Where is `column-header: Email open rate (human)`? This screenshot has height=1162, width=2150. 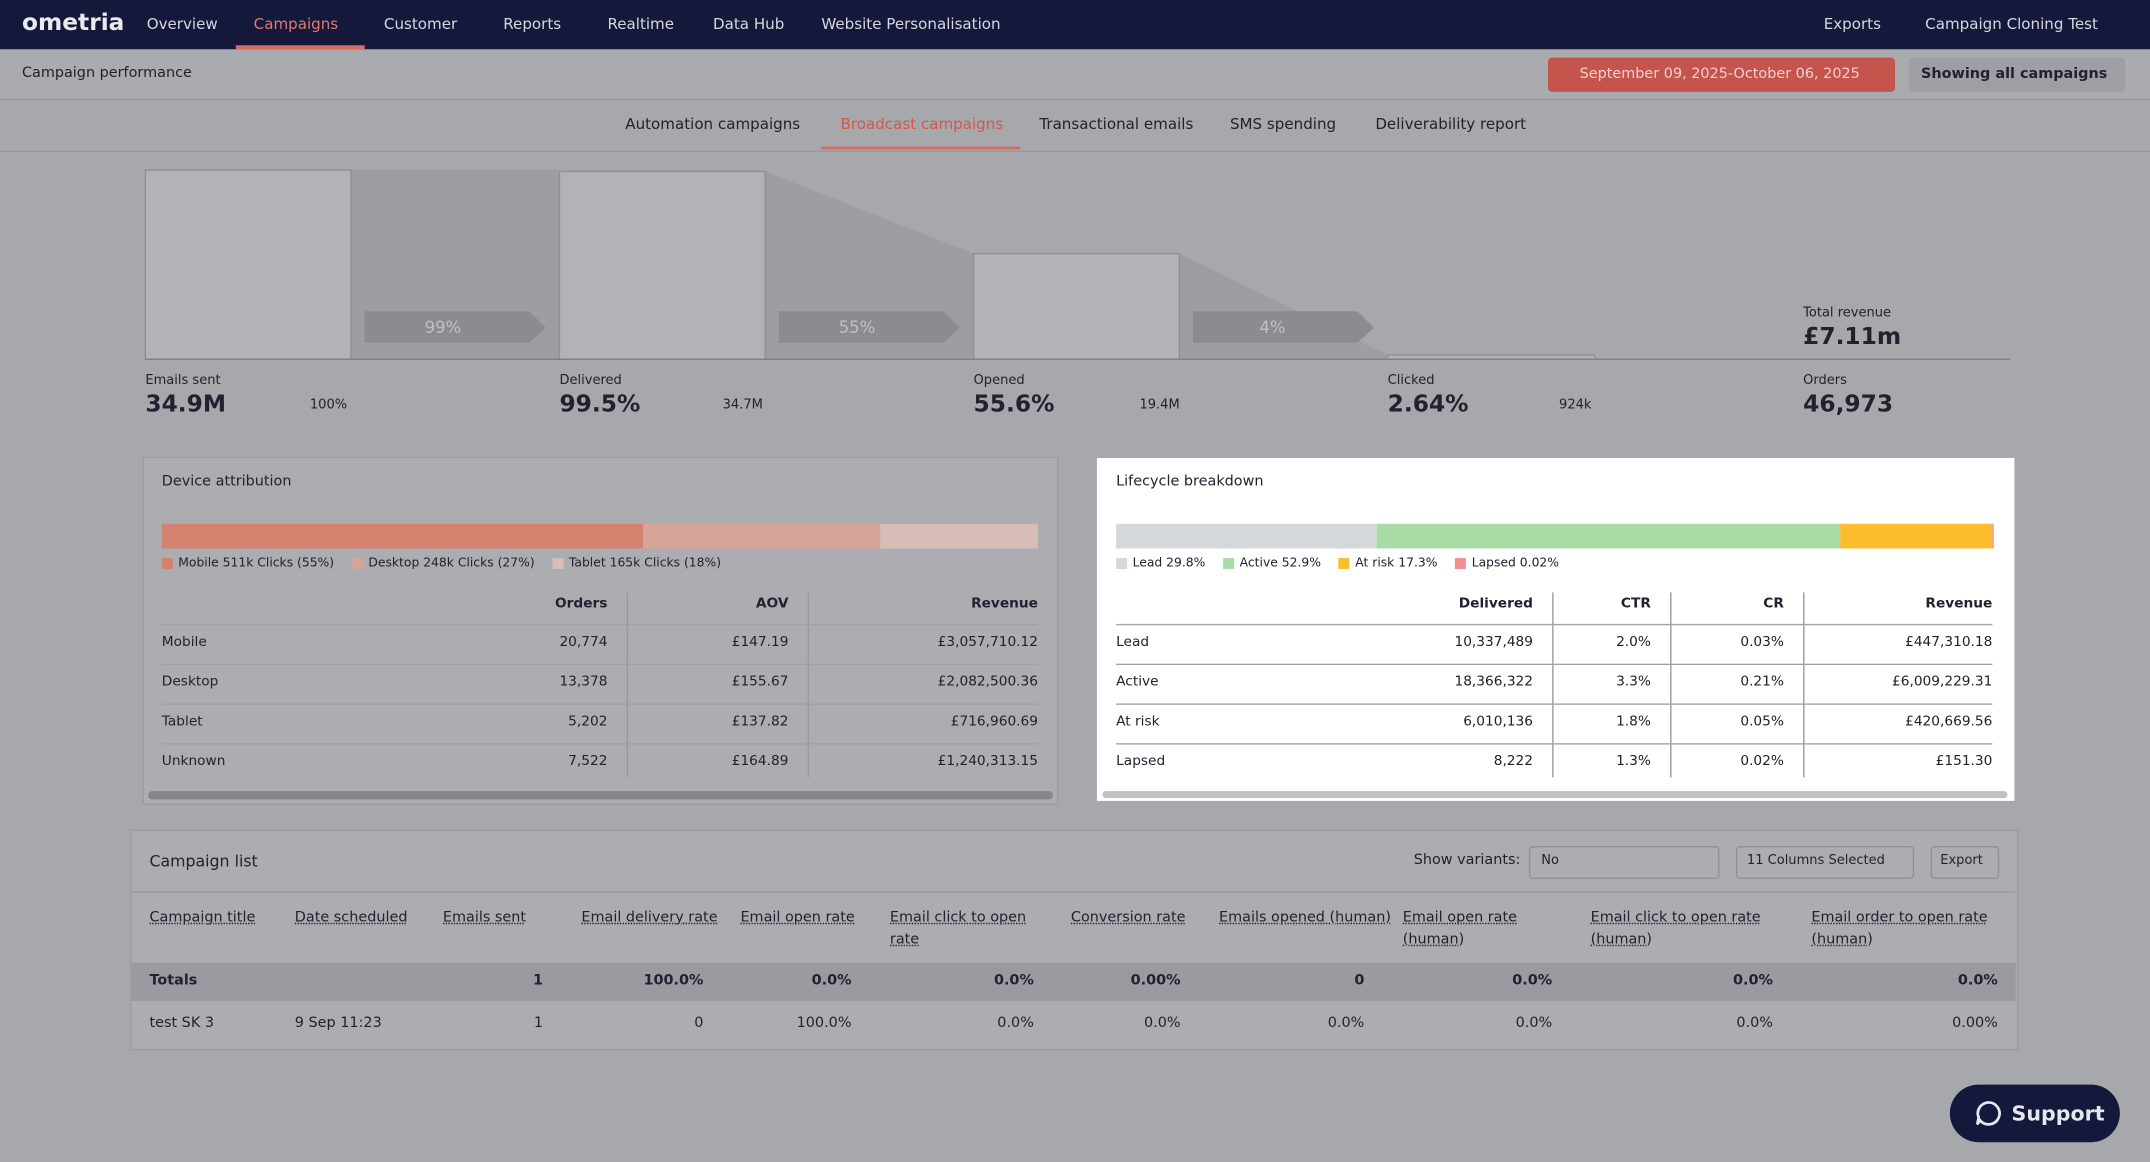
column-header: Email open rate (human) is located at coordinates (1460, 928).